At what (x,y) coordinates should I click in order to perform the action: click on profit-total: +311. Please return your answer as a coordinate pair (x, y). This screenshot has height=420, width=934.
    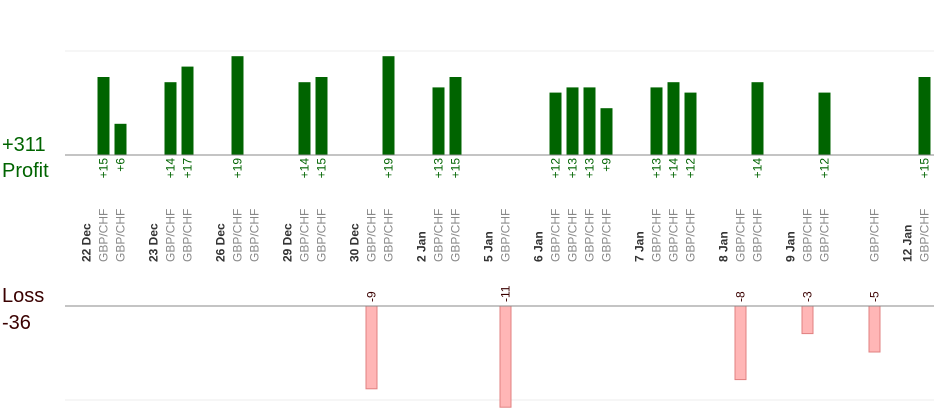
    Looking at the image, I should click on (24, 145).